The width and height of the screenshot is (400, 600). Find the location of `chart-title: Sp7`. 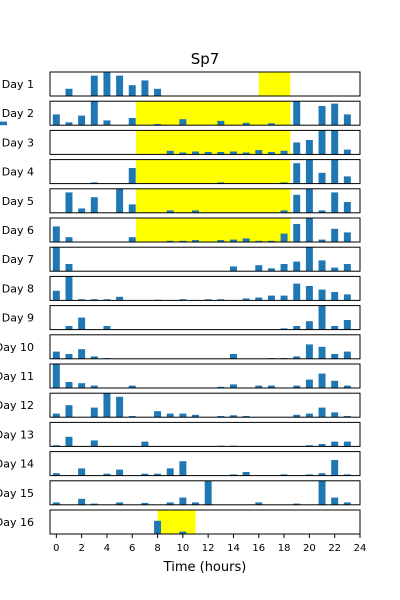

chart-title: Sp7 is located at coordinates (205, 59).